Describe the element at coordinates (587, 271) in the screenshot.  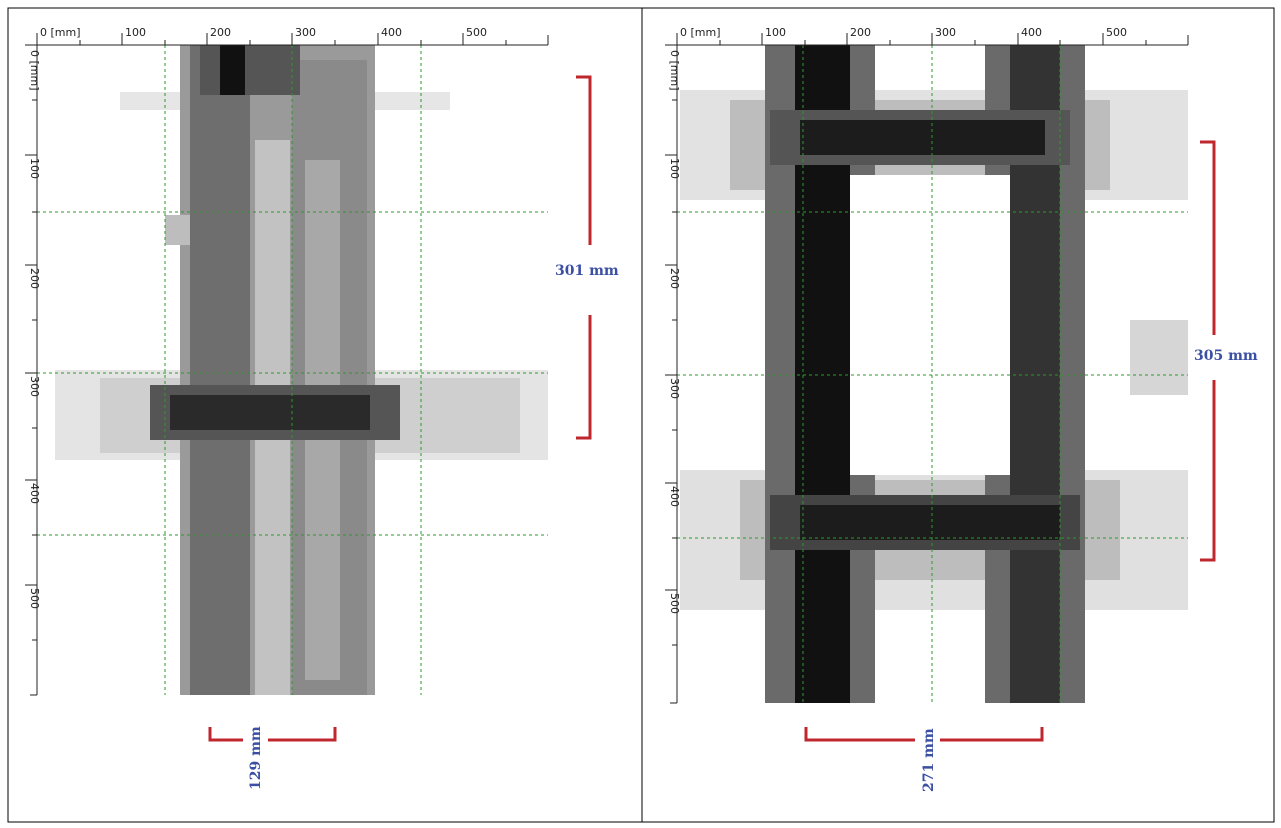
I see `dimension-label: 301 mm` at that location.